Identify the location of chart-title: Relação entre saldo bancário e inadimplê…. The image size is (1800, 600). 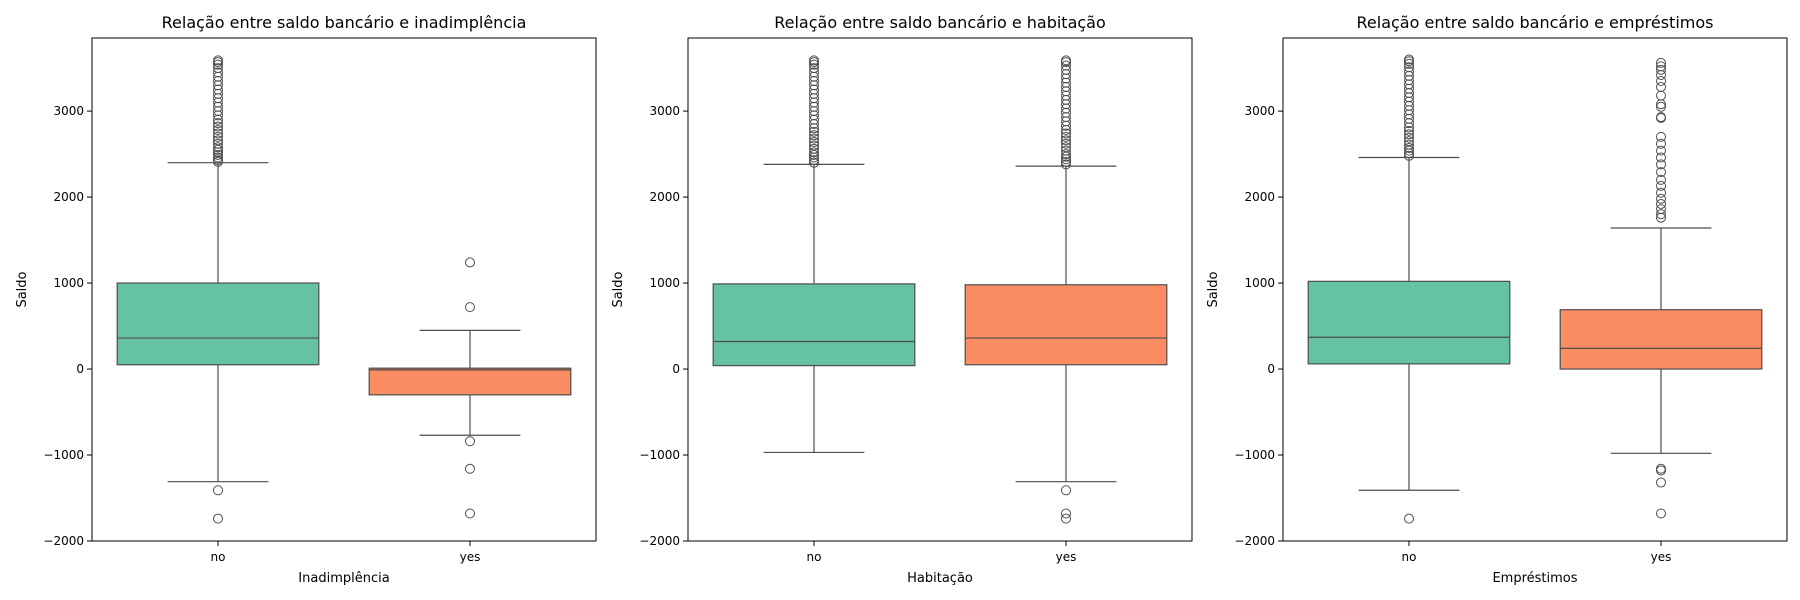
(344, 22).